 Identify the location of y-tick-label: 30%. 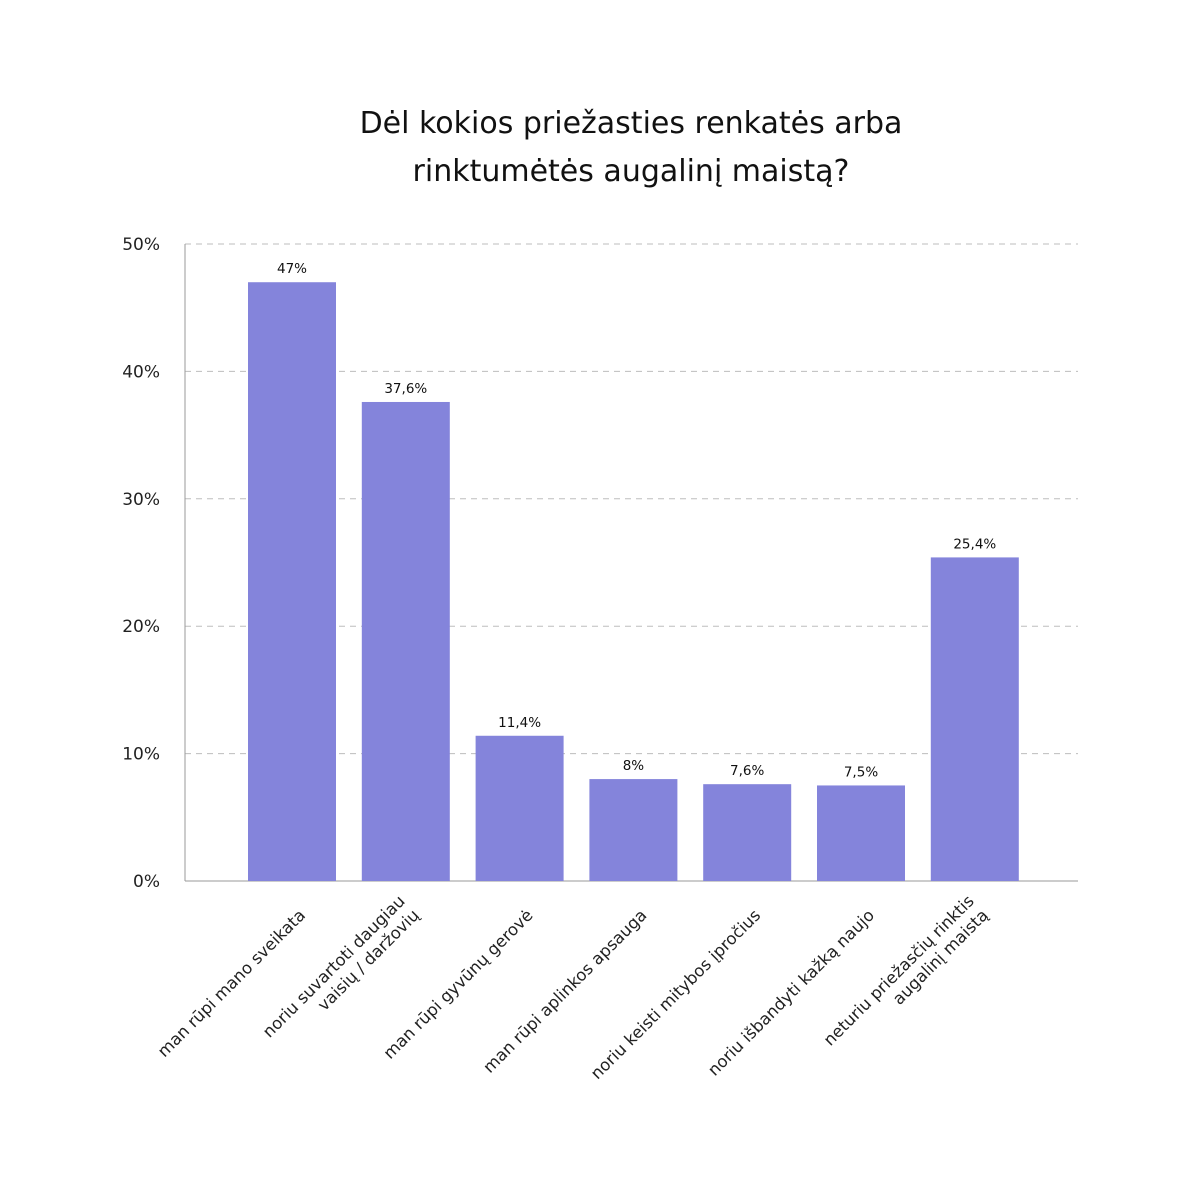
(141, 500).